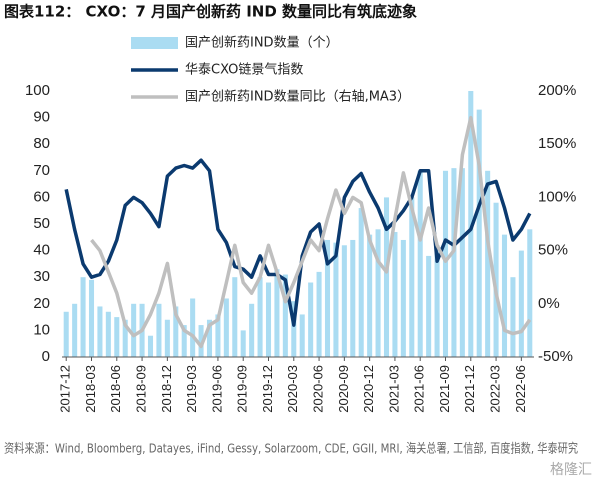 This screenshot has width=598, height=486. Describe the element at coordinates (393, 389) in the screenshot. I see `x-tick-label: 2021-03` at that location.